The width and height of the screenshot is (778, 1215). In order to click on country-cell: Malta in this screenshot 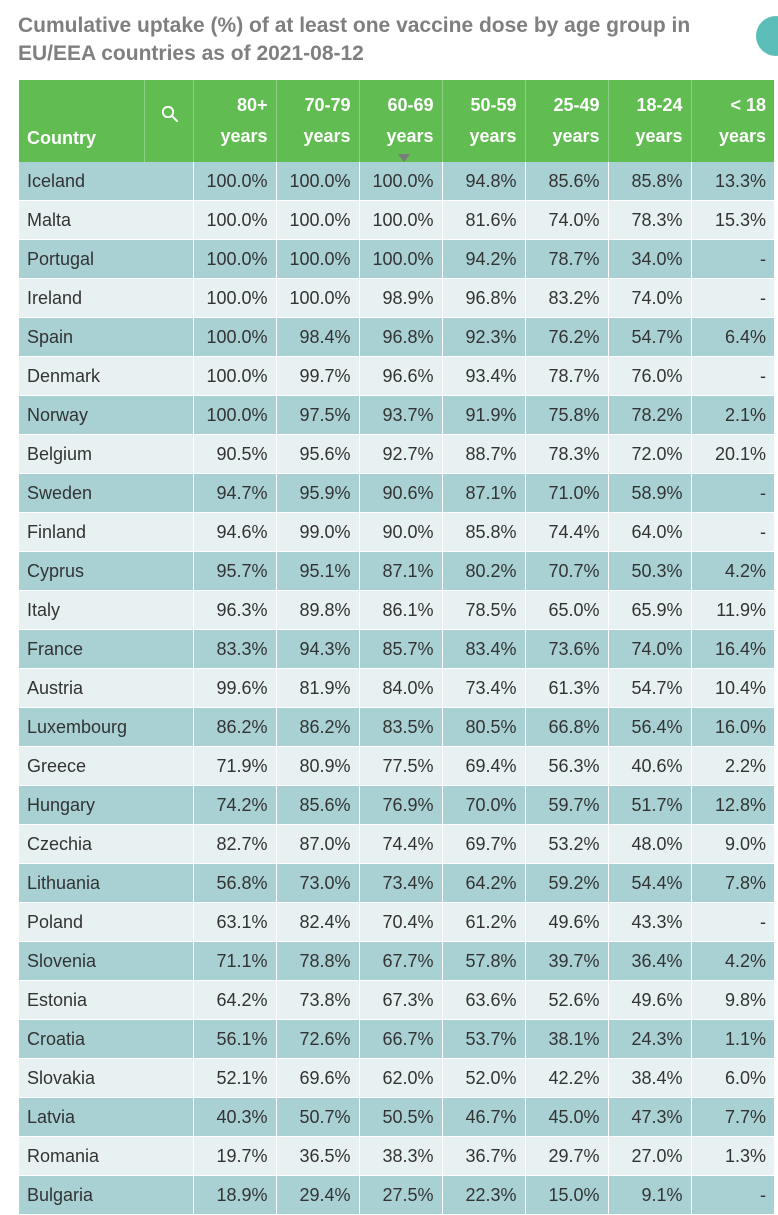, I will do `click(106, 220)`.